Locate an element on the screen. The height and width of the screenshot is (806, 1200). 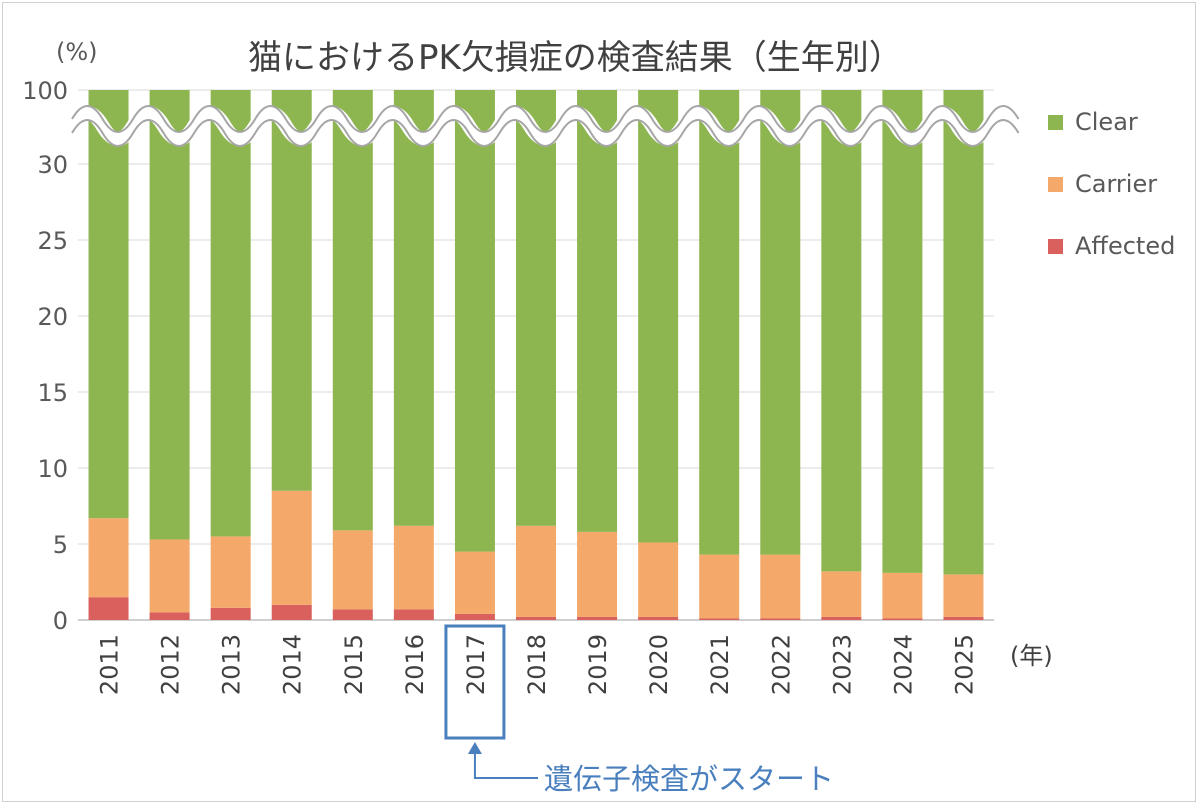
y-tick-label: 25 is located at coordinates (52, 241).